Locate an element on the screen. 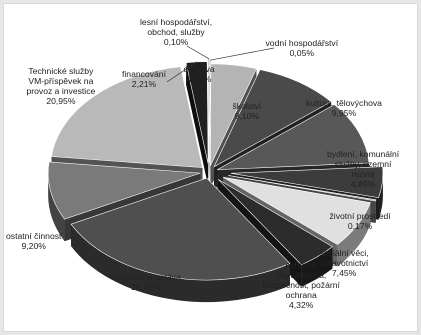  slice-label-name: obchod, služby is located at coordinates (176, 32).